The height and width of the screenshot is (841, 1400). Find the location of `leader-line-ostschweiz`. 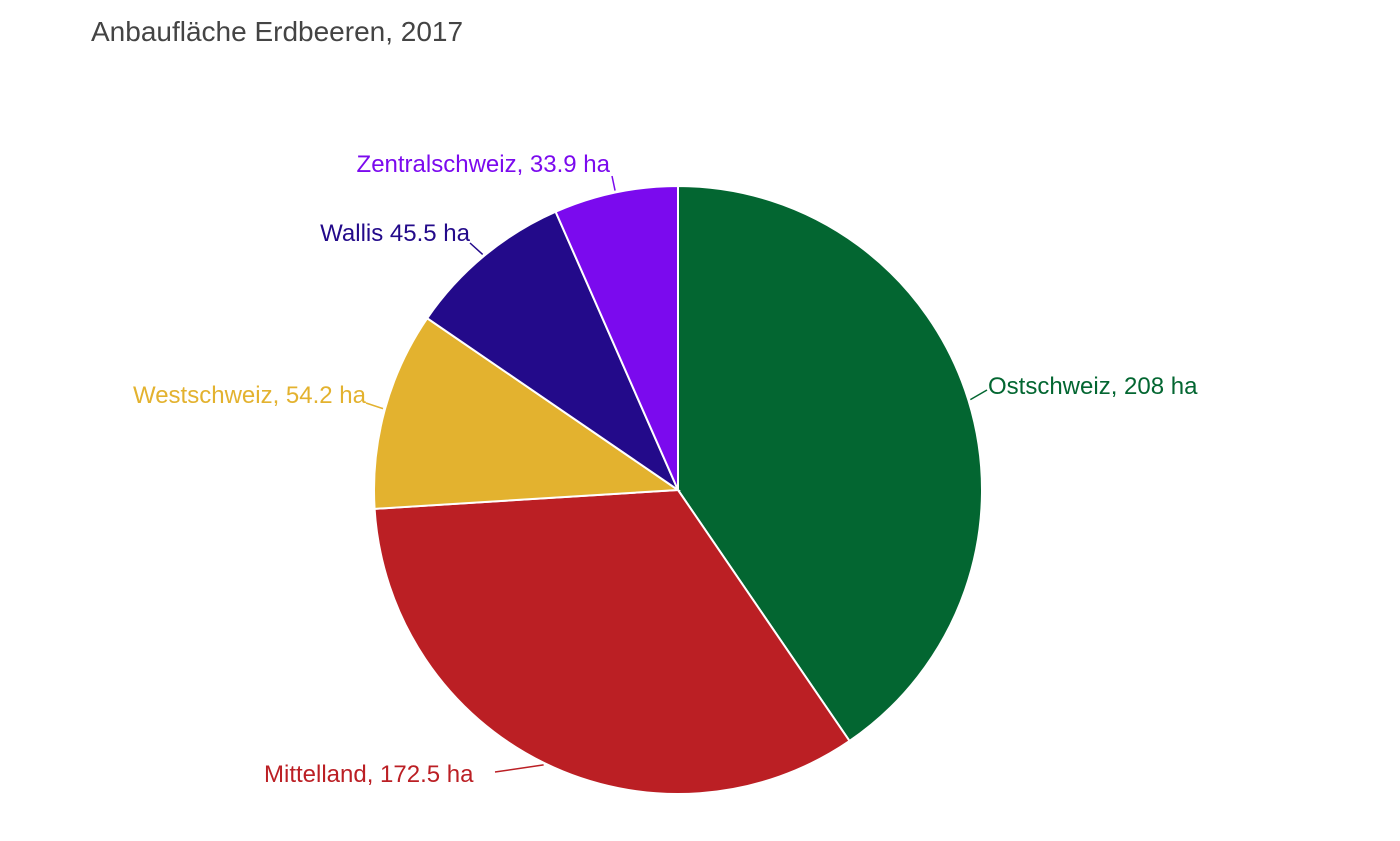

leader-line-ostschweiz is located at coordinates (978, 395).